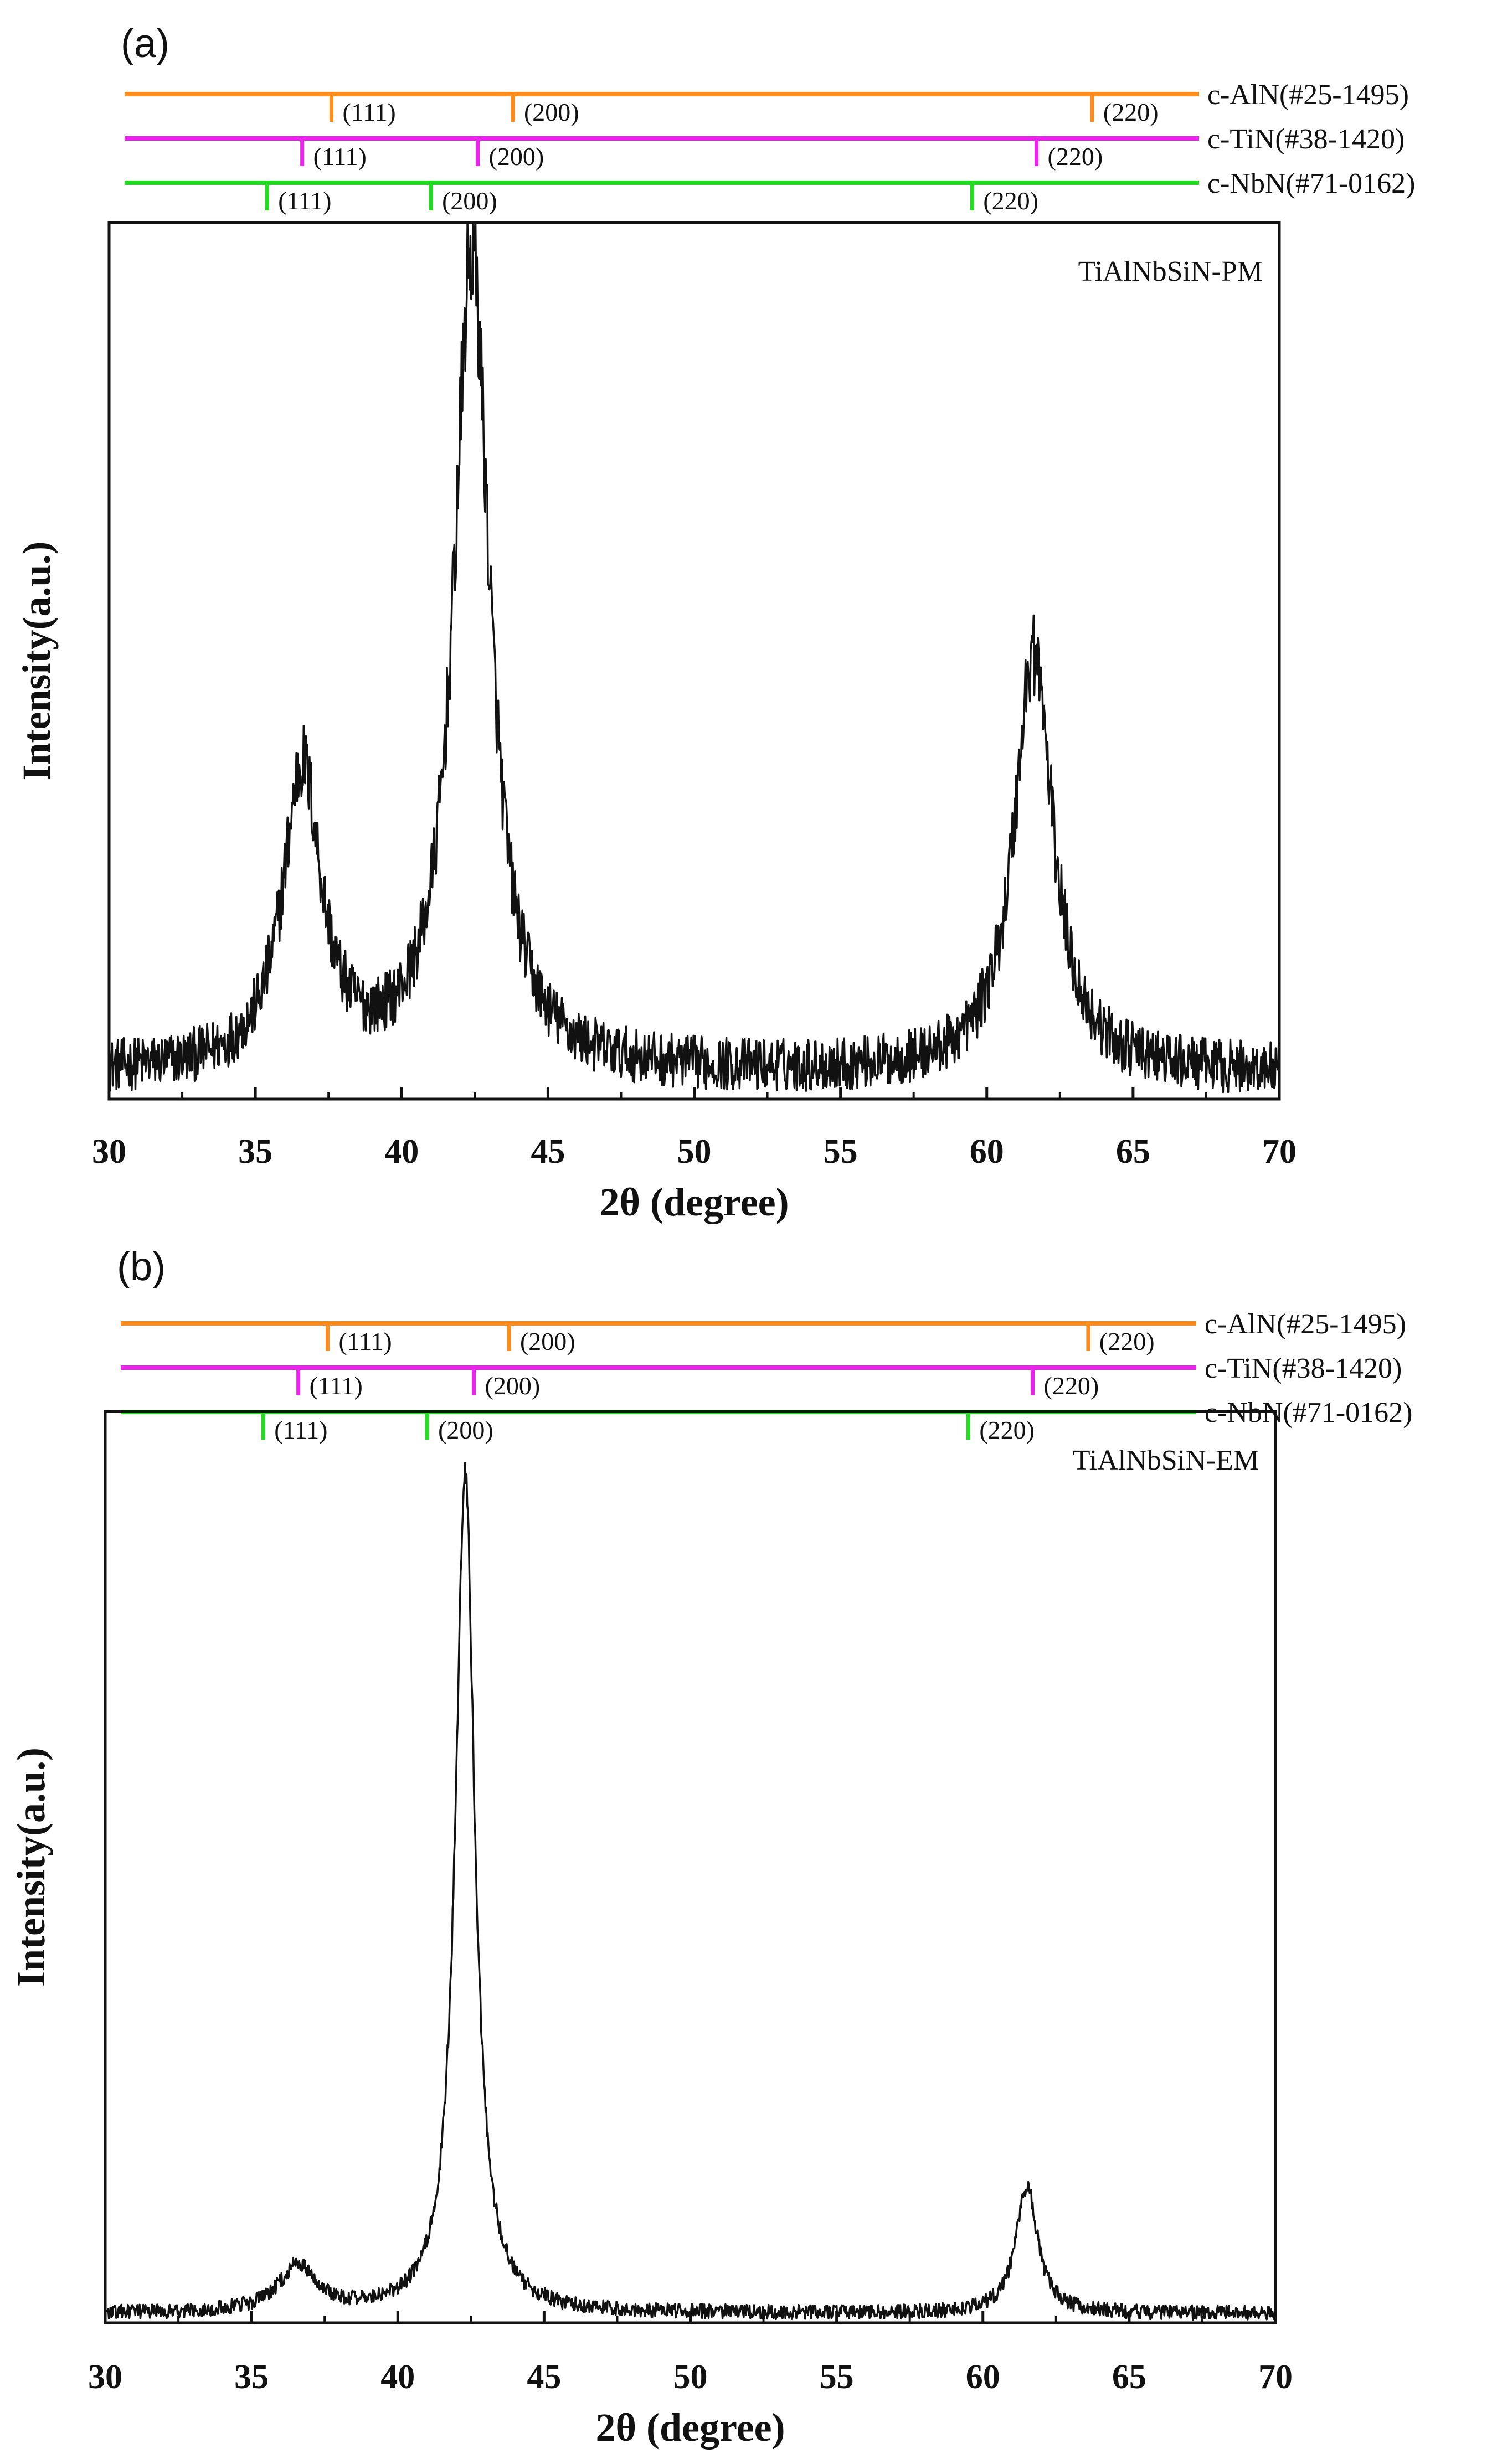 This screenshot has height=2464, width=1497. Describe the element at coordinates (145, 44) in the screenshot. I see `panel-label: (a)` at that location.